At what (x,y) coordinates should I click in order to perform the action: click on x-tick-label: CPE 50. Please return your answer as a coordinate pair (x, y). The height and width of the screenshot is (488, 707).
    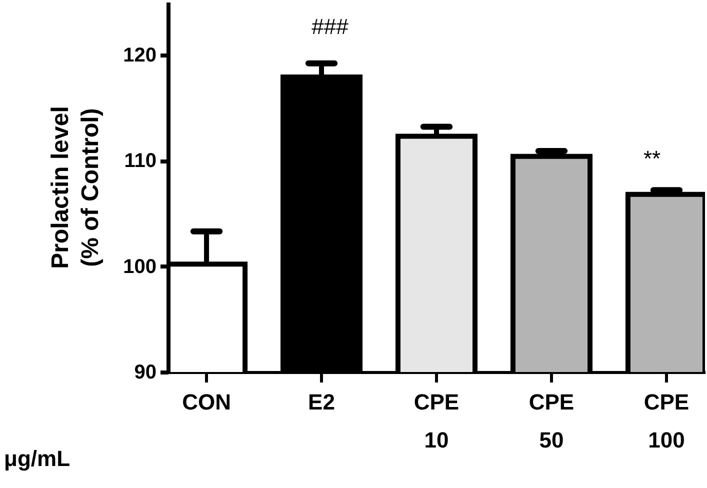
    Looking at the image, I should click on (551, 421).